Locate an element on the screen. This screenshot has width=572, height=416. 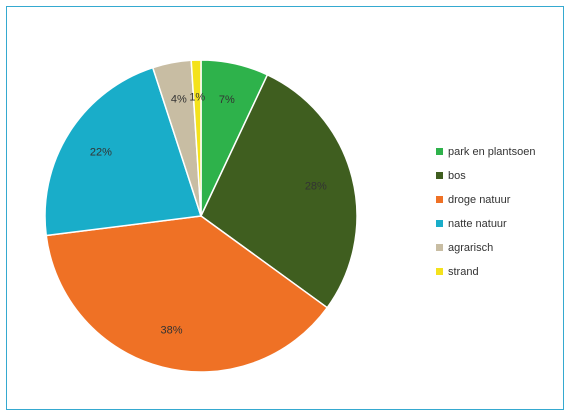
legend-label-agrarisch: agrarisch is located at coordinates (470, 248).